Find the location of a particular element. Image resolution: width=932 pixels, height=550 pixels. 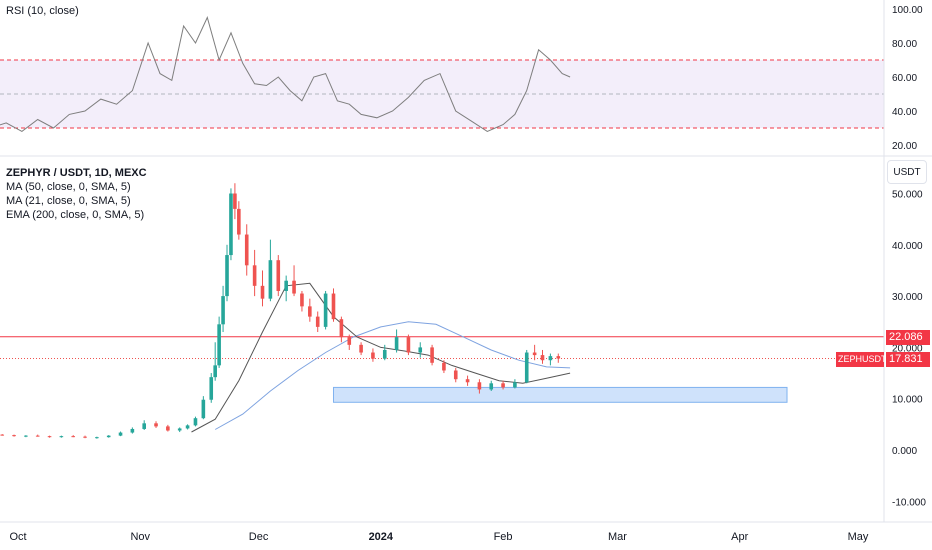

rsi-line is located at coordinates (285, 74).